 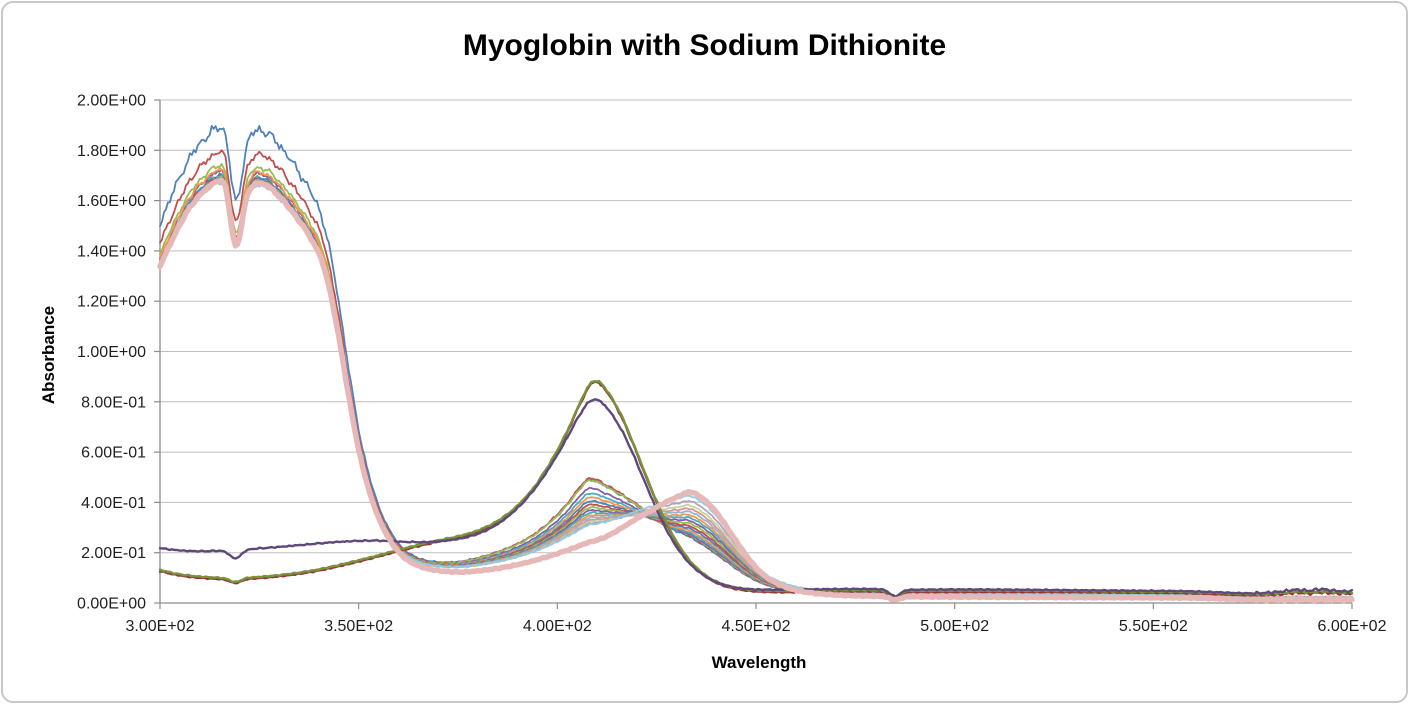 What do you see at coordinates (113, 402) in the screenshot?
I see `y-tick-label: 8.00E-01` at bounding box center [113, 402].